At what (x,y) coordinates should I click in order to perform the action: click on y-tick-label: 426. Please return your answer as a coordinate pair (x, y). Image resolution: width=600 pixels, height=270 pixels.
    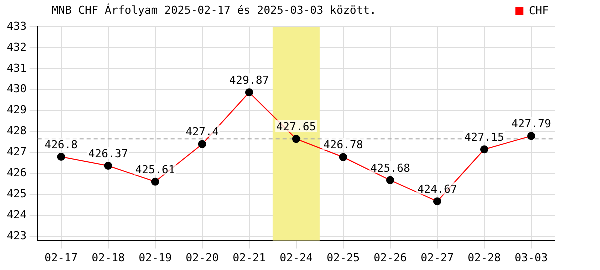
    Looking at the image, I should click on (16, 173).